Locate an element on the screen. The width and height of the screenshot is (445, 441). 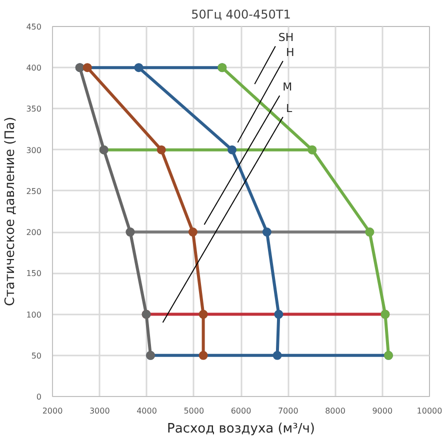
y-tick-label: 450 is located at coordinates (34, 27).